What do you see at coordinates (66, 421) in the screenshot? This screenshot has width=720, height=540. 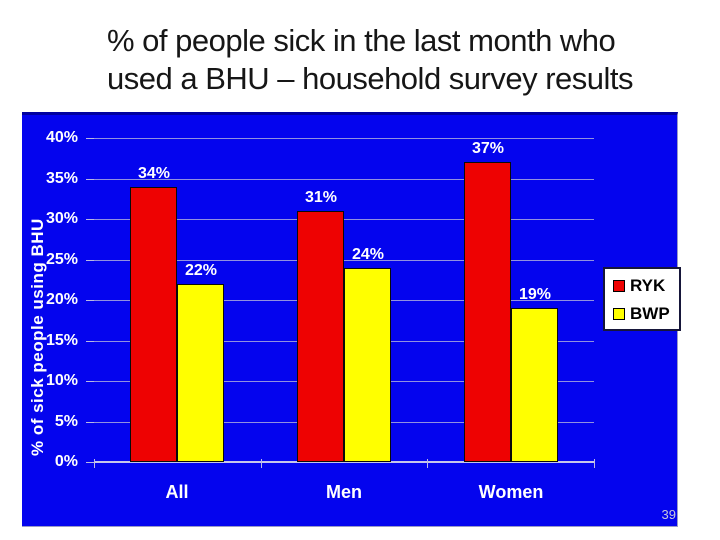 I see `y-tick-label-5: 5%` at bounding box center [66, 421].